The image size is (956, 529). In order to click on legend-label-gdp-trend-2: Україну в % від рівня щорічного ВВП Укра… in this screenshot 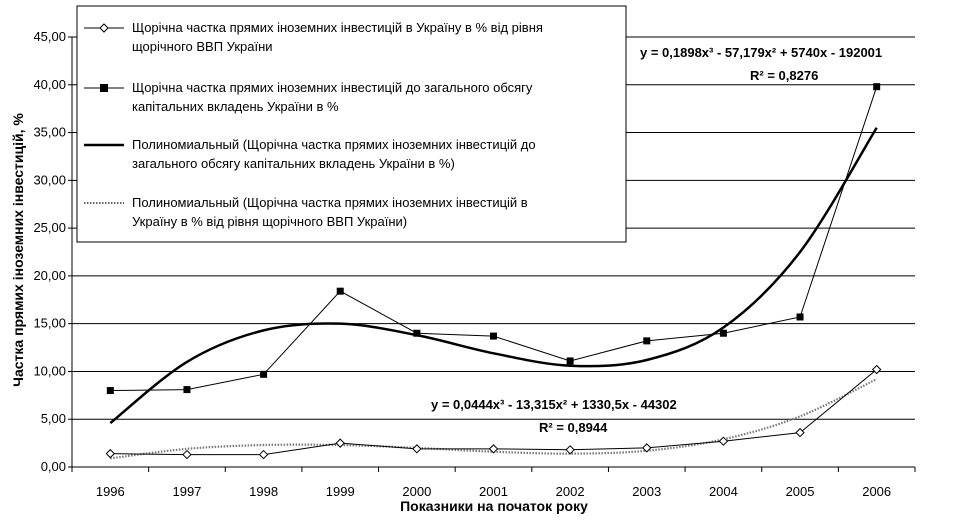, I will do `click(269, 221)`.